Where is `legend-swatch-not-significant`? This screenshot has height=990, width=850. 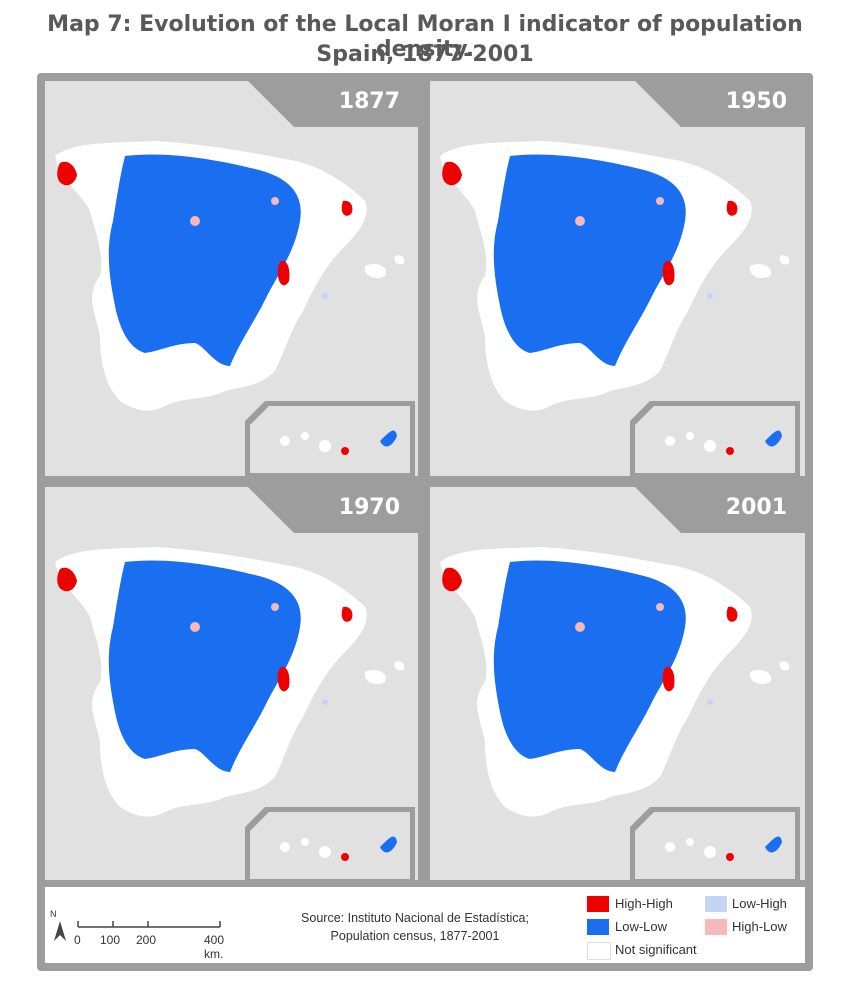 legend-swatch-not-significant is located at coordinates (599, 951).